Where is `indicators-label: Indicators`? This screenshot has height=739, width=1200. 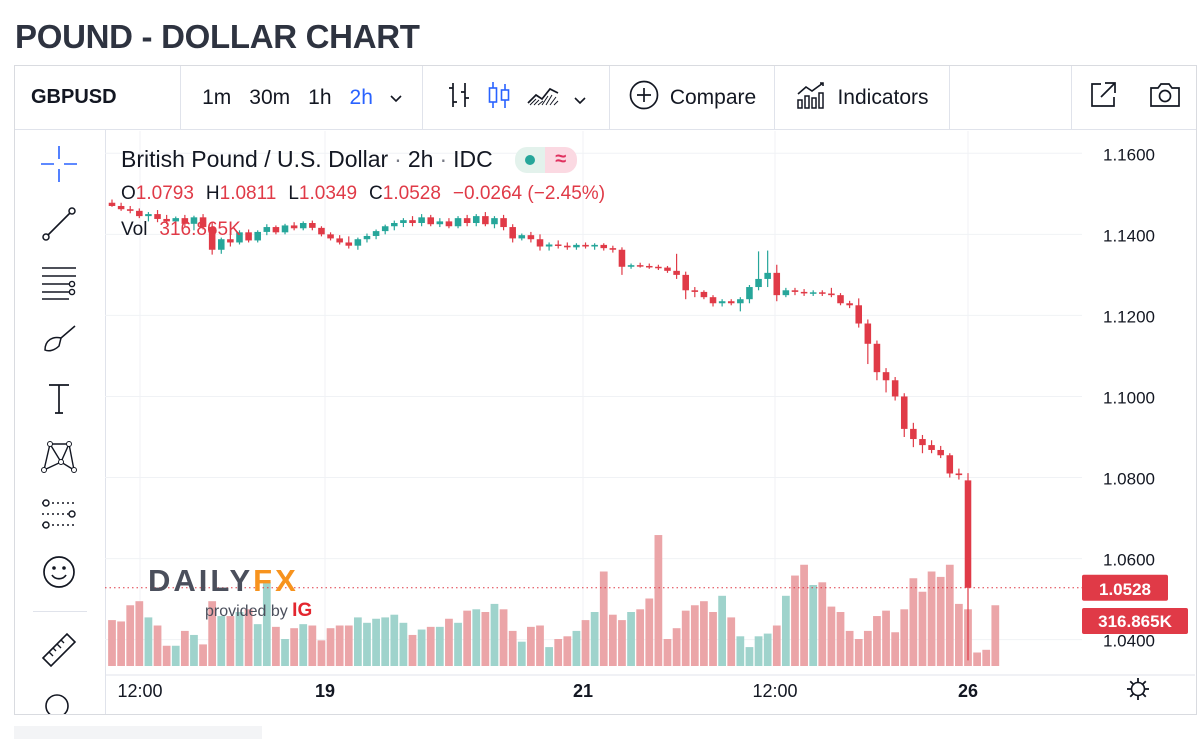
indicators-label: Indicators is located at coordinates (883, 97).